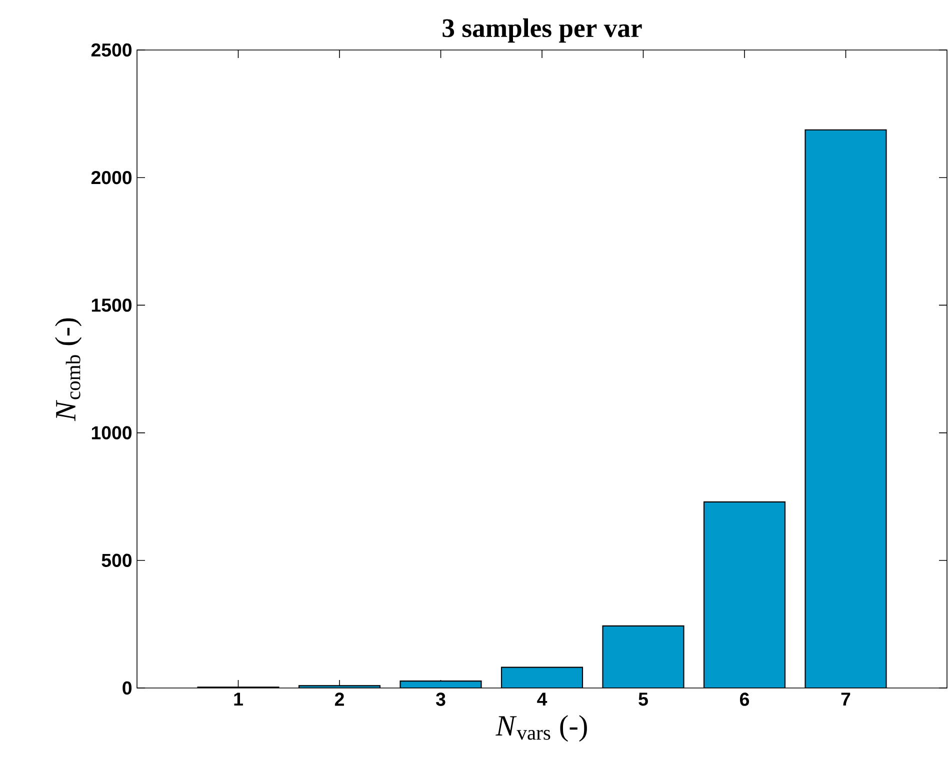 This screenshot has width=950, height=784. Describe the element at coordinates (745, 699) in the screenshot. I see `x-tick-label: 6` at that location.